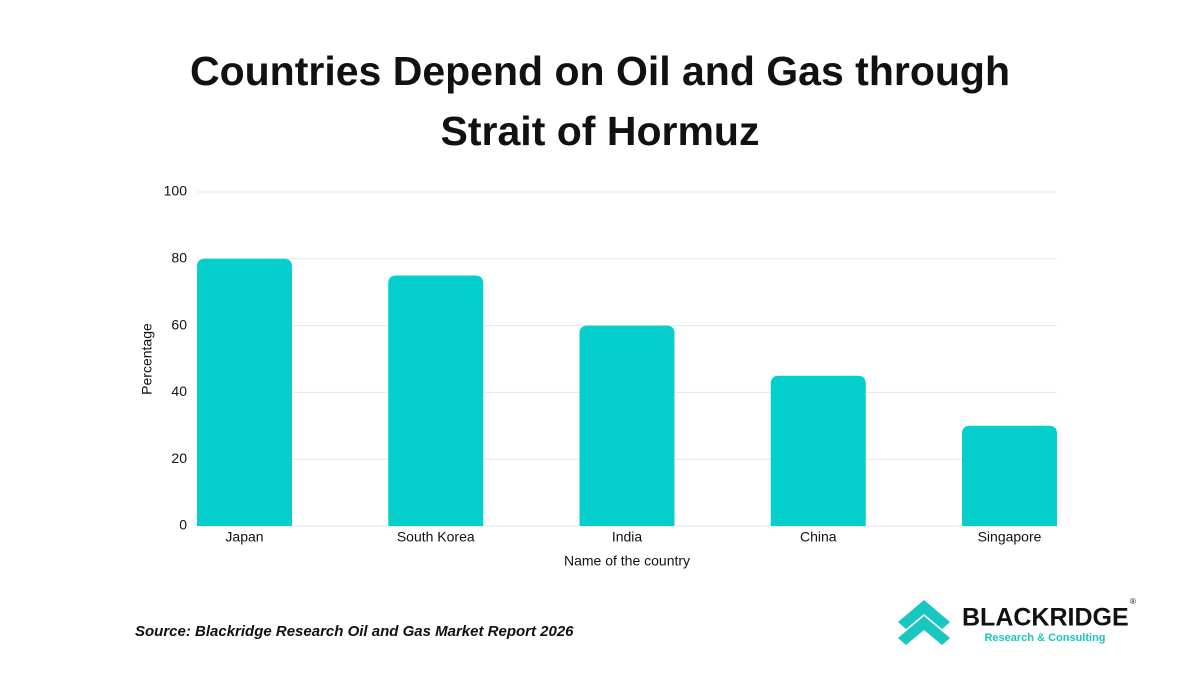 The image size is (1200, 675). I want to click on logo-name: BLACKRIDGE, so click(1045, 618).